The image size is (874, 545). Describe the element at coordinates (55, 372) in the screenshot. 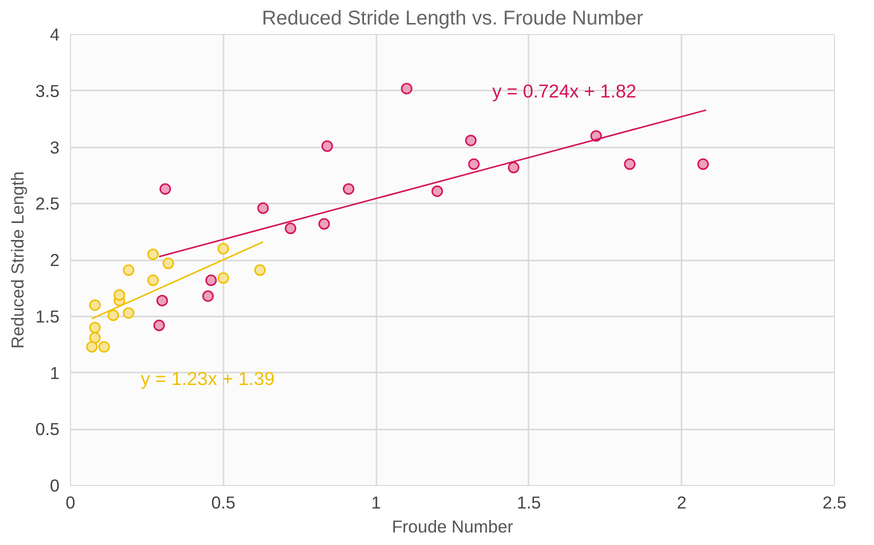

I see `y-tick-label: 1` at that location.